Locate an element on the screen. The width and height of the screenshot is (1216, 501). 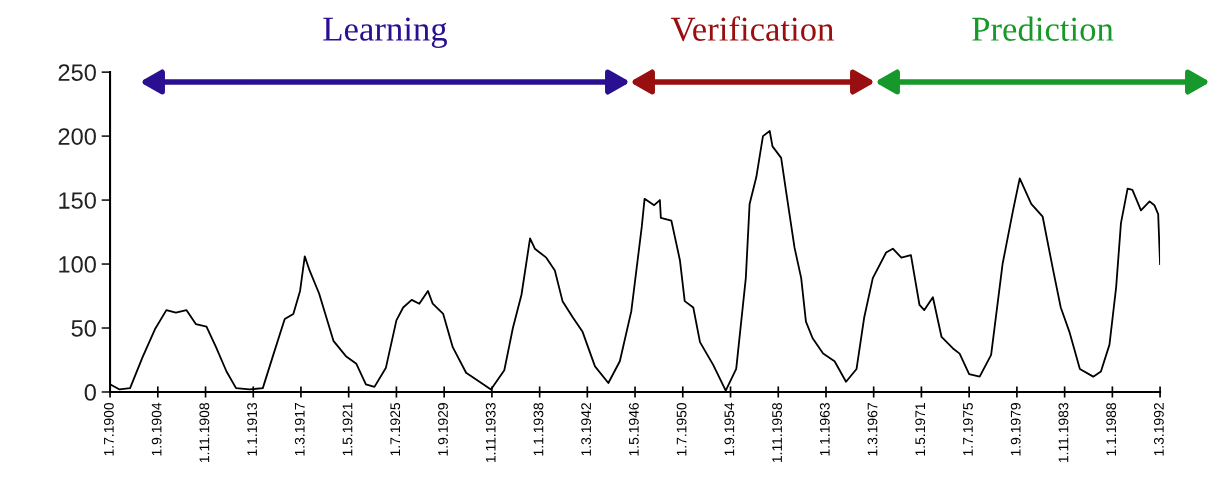
y-tick-label: 100 is located at coordinates (77, 264).